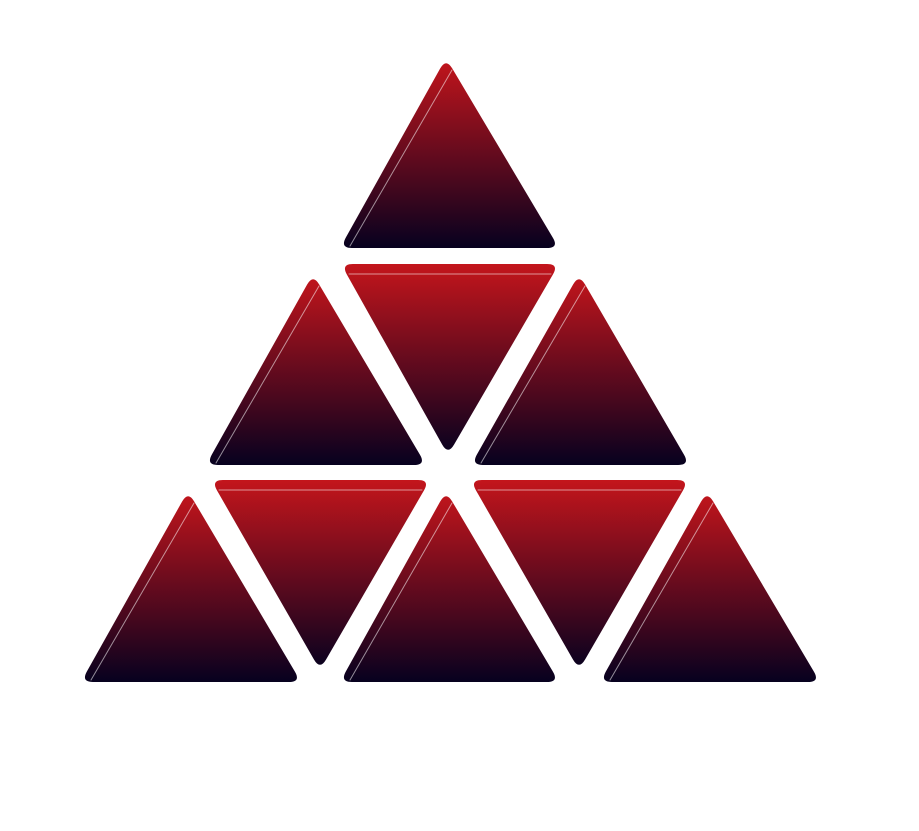 This screenshot has width=919, height=831. I want to click on triangle-tile-r1-up, so click(449, 156).